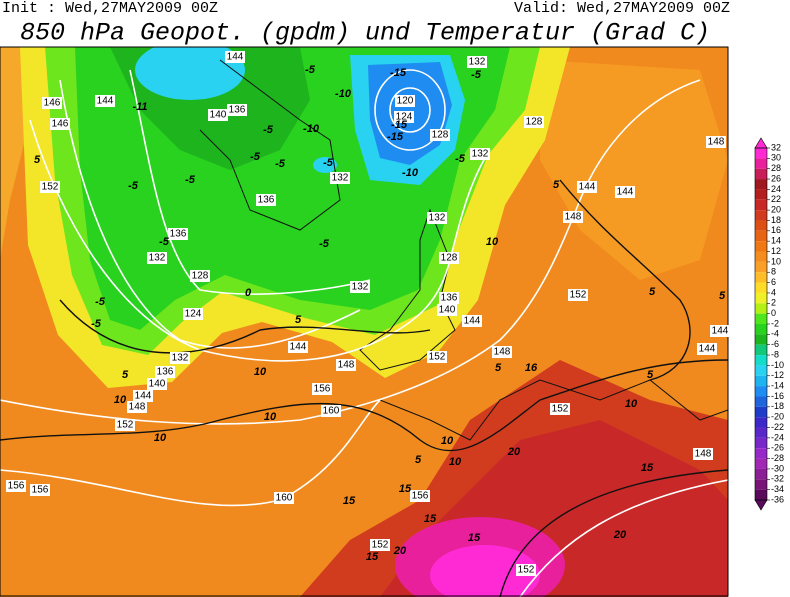 Image resolution: width=790 pixels, height=597 pixels. I want to click on temperature-label: -11, so click(139, 107).